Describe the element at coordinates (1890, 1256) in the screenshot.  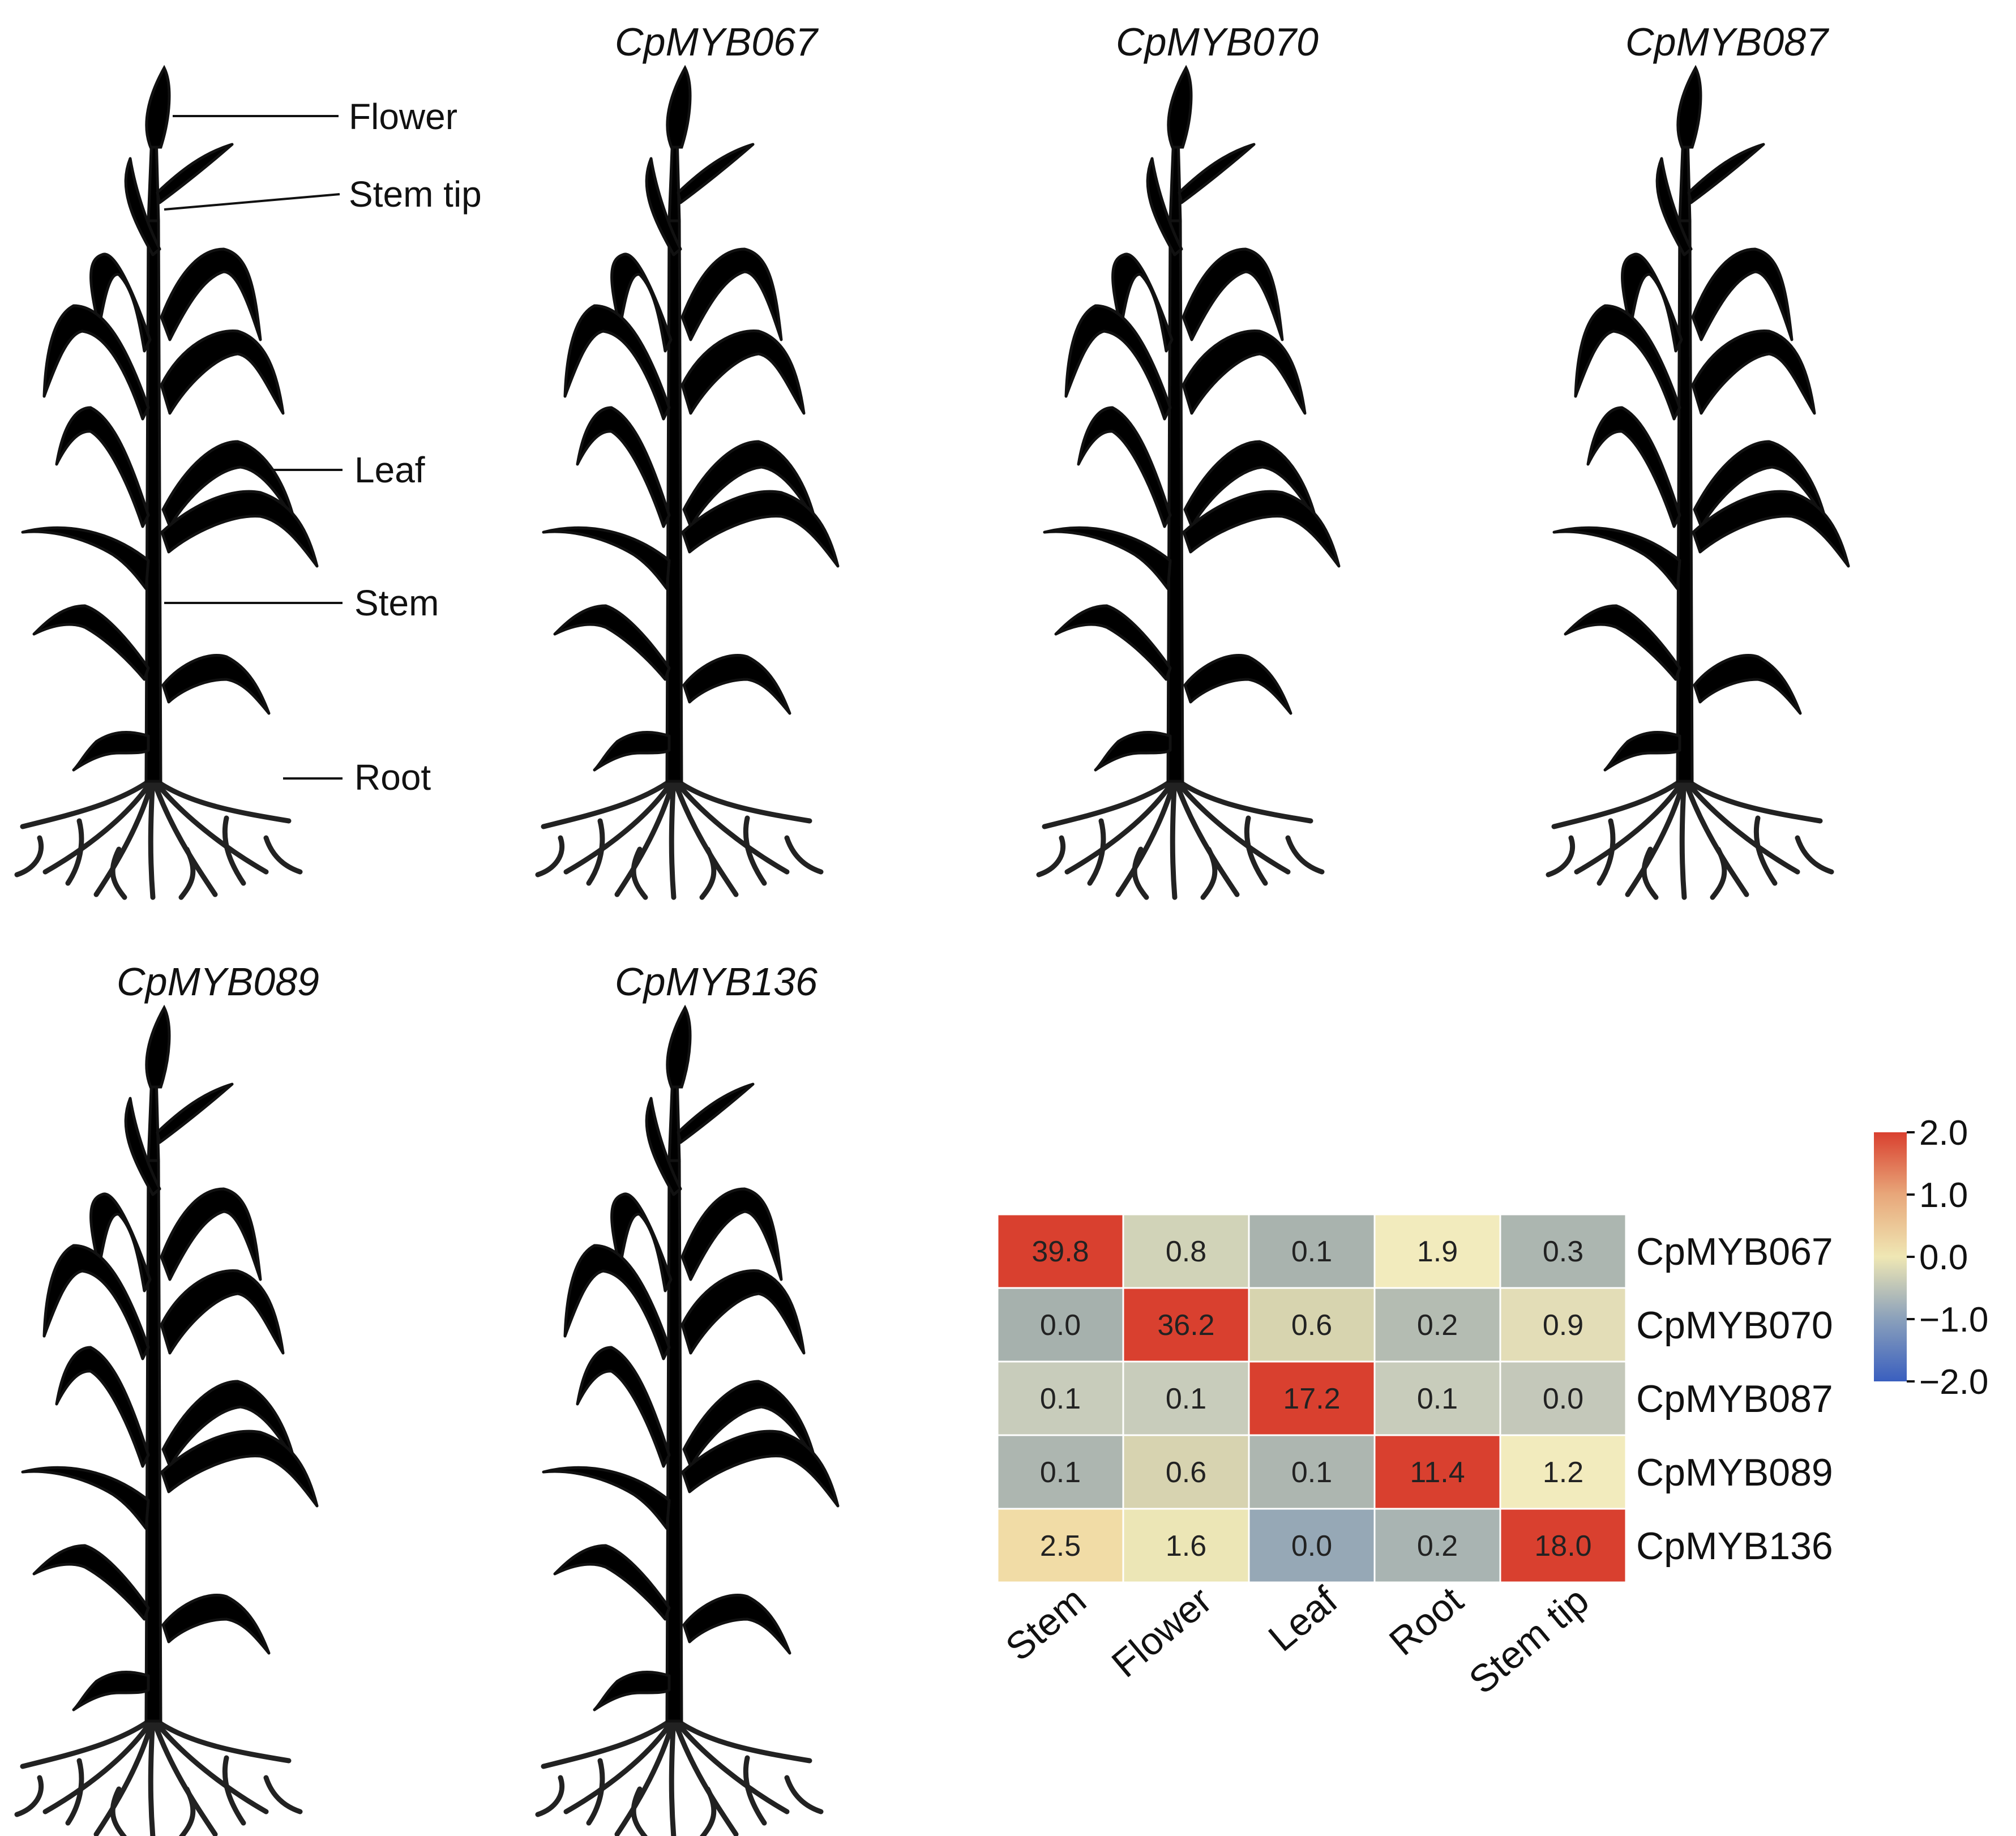
I see `colorbar-gradient` at that location.